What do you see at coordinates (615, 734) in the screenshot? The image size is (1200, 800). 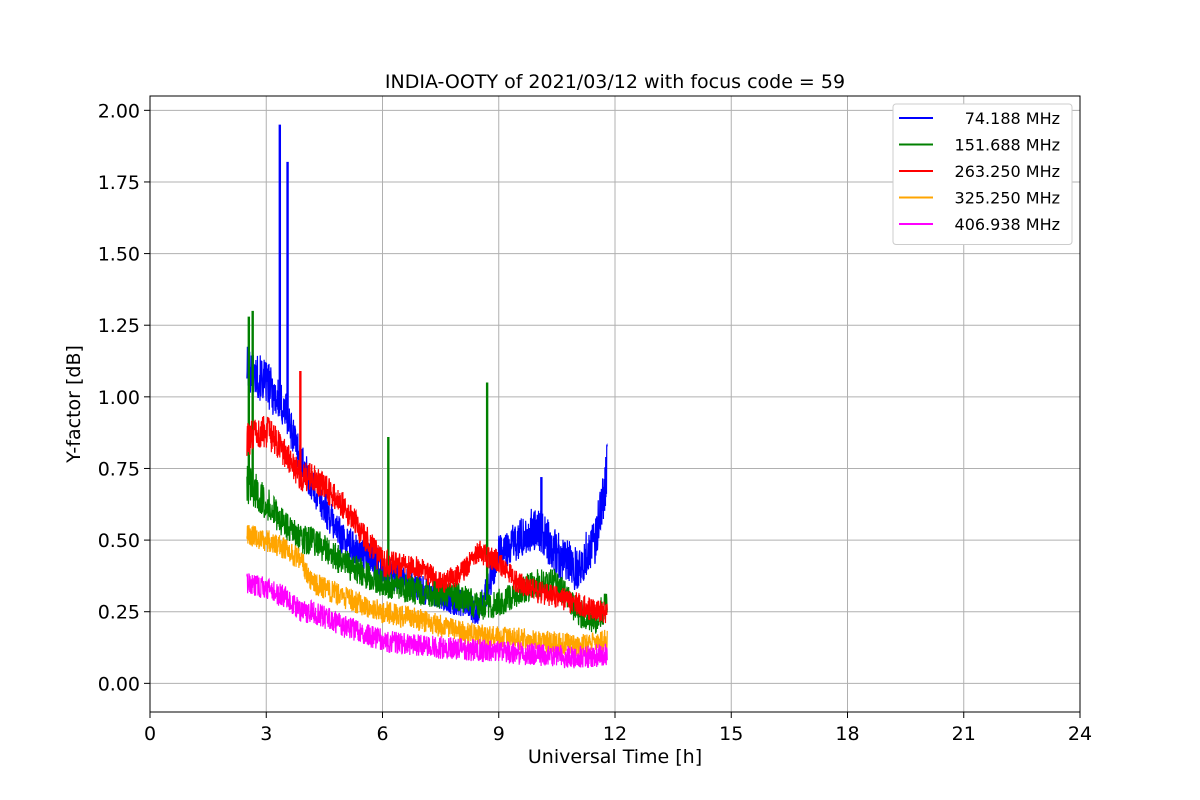 I see `x-tick-label: 12` at bounding box center [615, 734].